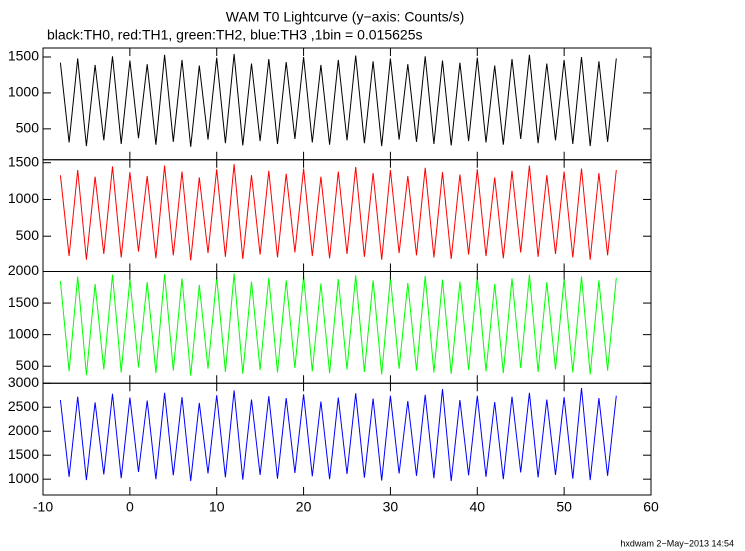 The width and height of the screenshot is (745, 551). Describe the element at coordinates (345, 17) in the screenshot. I see `chart-title: WAM T0 Lightcurve (y−axis: Counts/s)` at that location.